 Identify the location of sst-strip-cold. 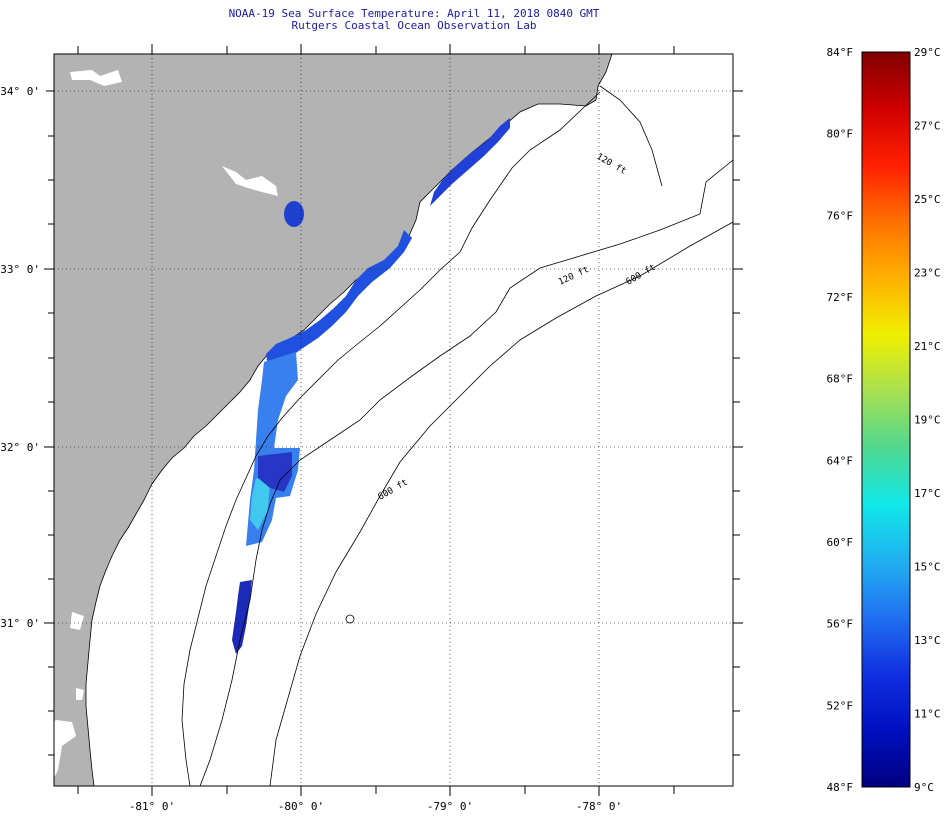
(275, 472).